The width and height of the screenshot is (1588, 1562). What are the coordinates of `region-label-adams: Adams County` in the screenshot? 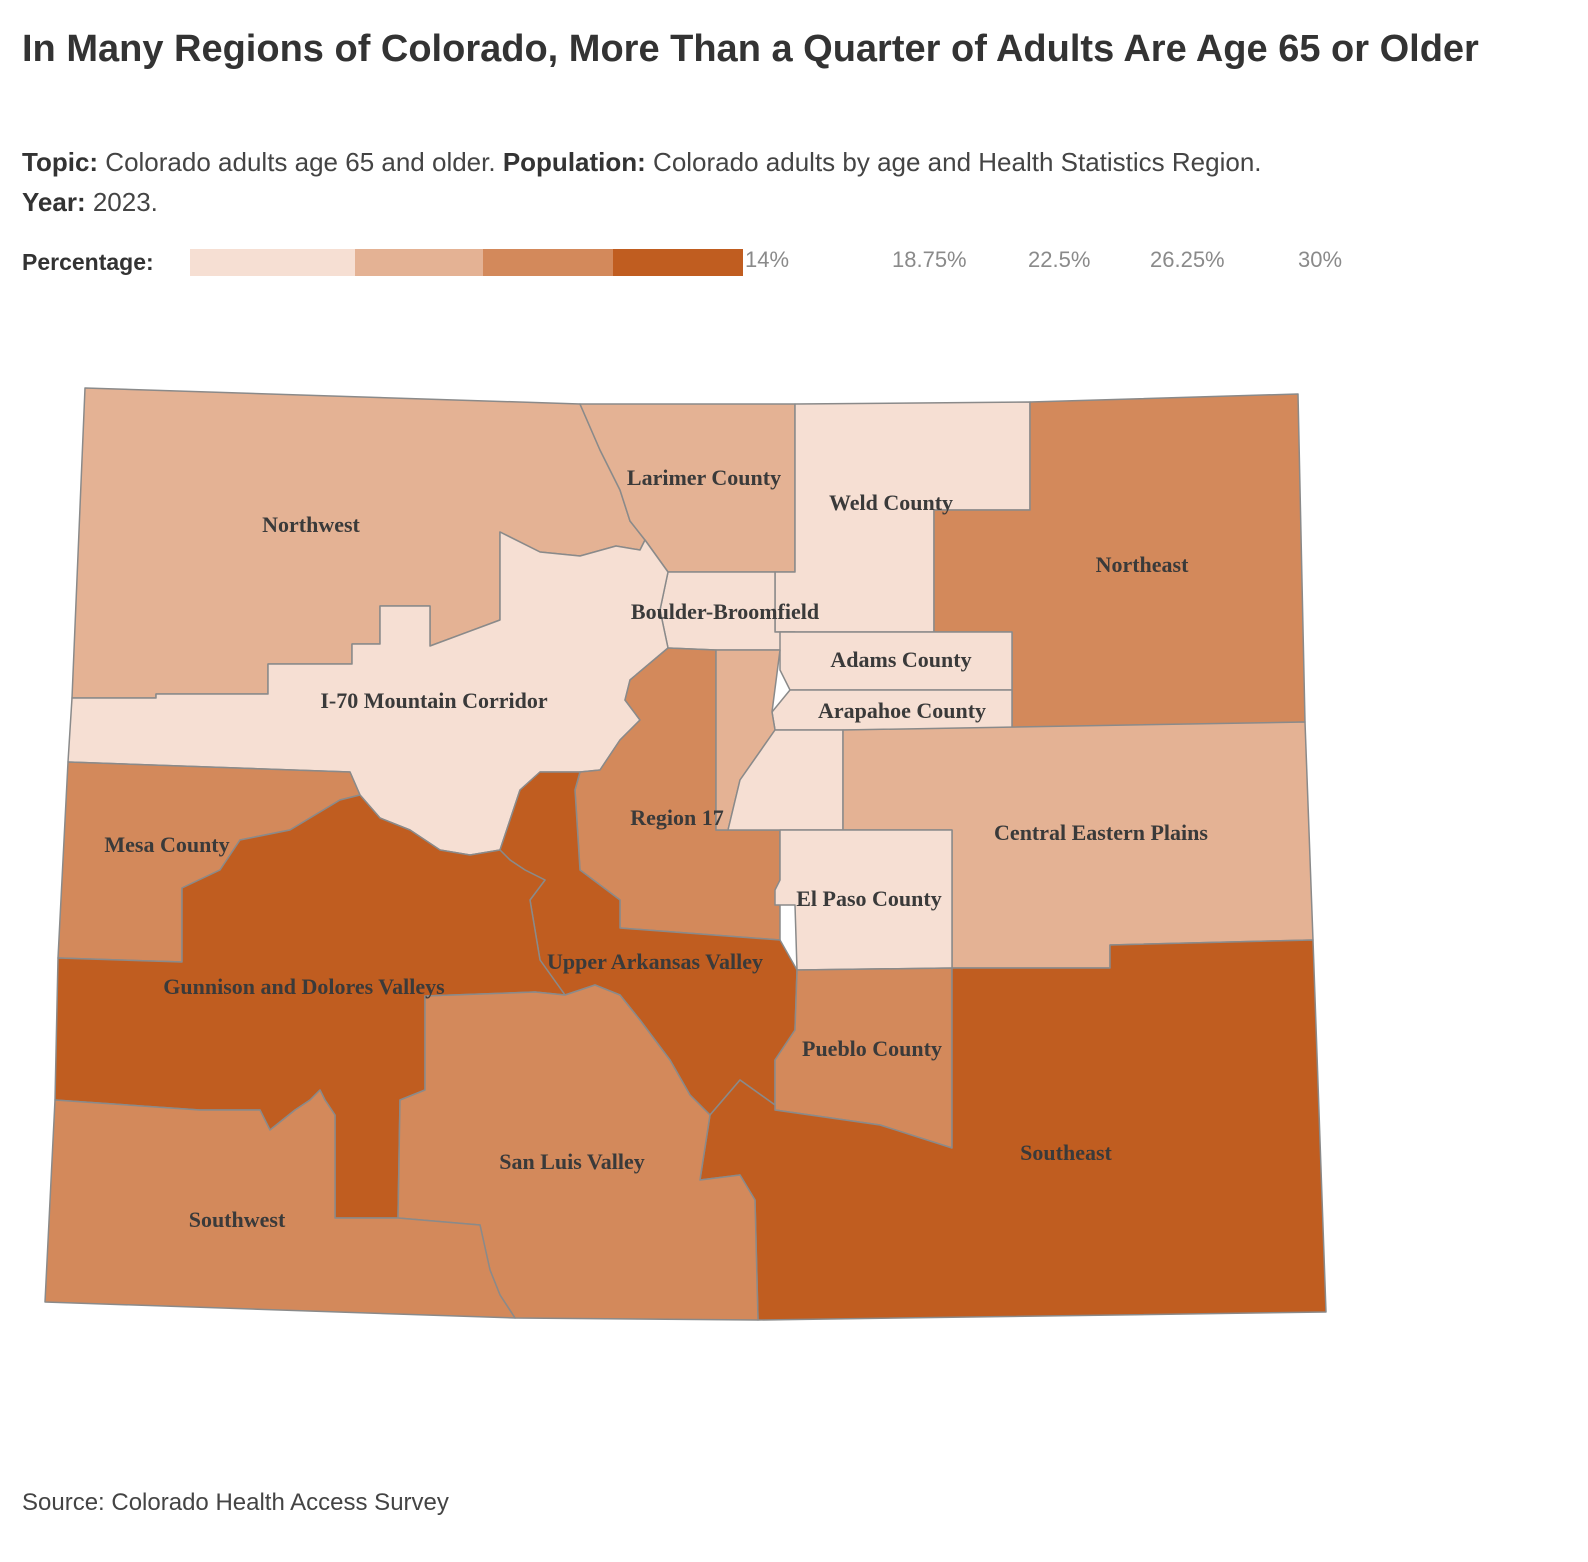 It's located at (900, 659).